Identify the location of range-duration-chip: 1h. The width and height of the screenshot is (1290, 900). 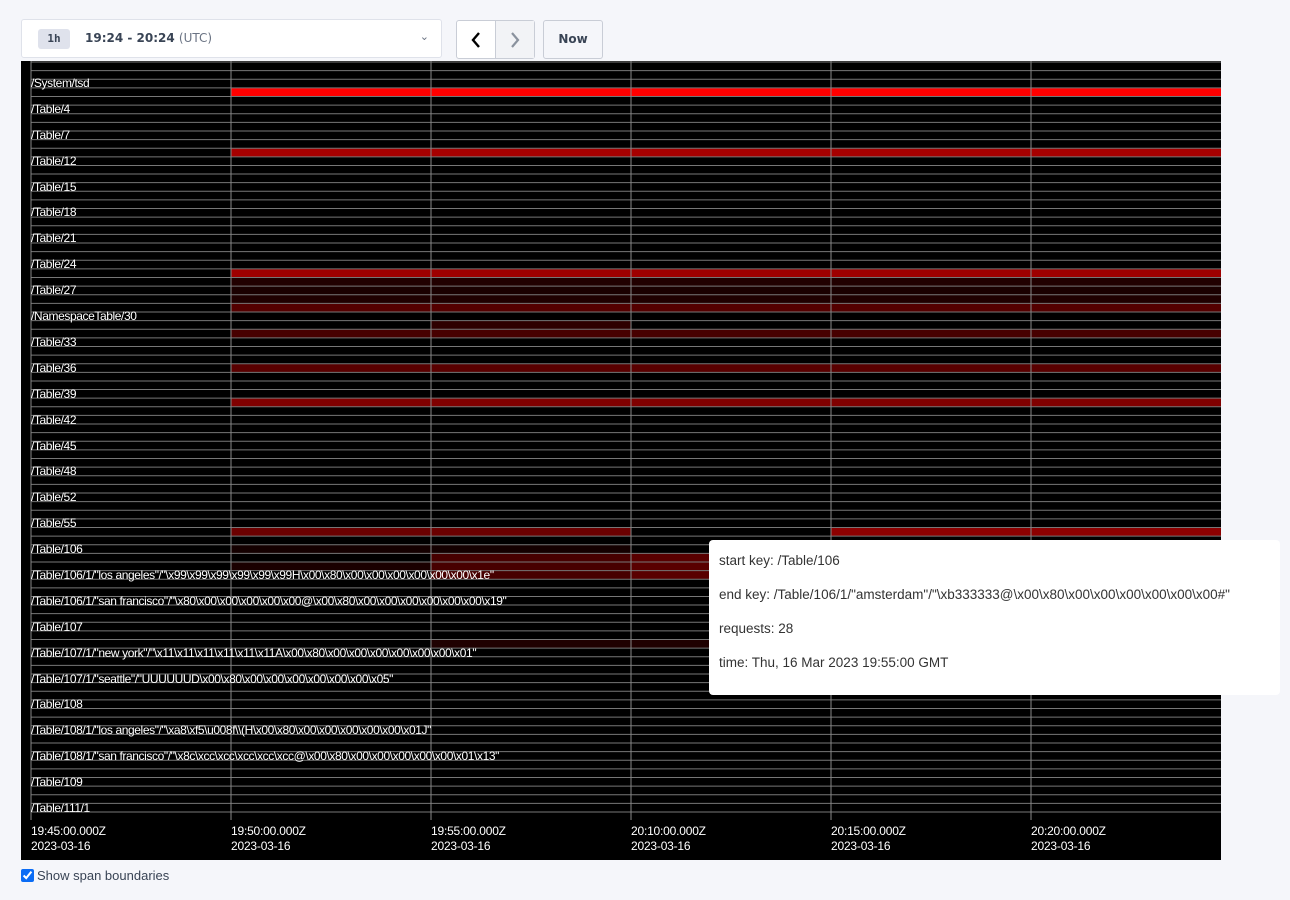
(54, 39).